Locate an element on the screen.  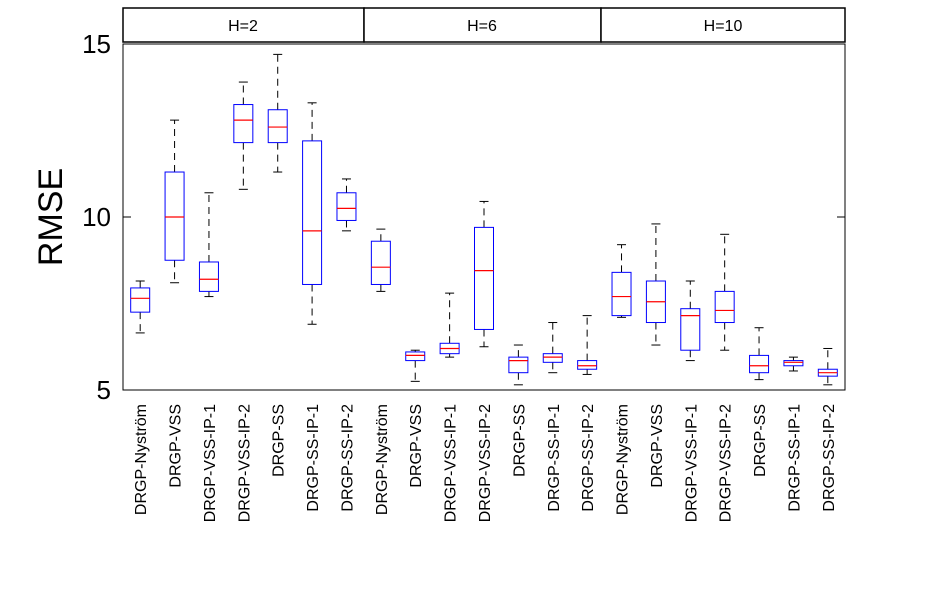
facet-label-2: H=6 is located at coordinates (482, 26).